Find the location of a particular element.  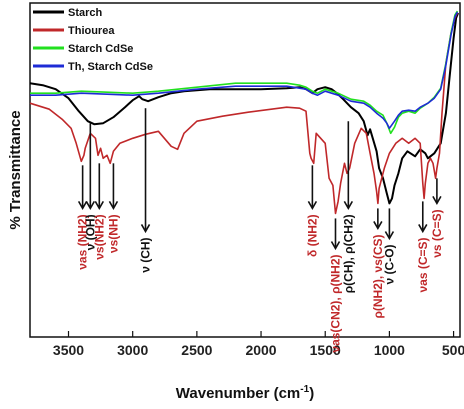

legend-label-thiourea: Thiourea is located at coordinates (91, 31).